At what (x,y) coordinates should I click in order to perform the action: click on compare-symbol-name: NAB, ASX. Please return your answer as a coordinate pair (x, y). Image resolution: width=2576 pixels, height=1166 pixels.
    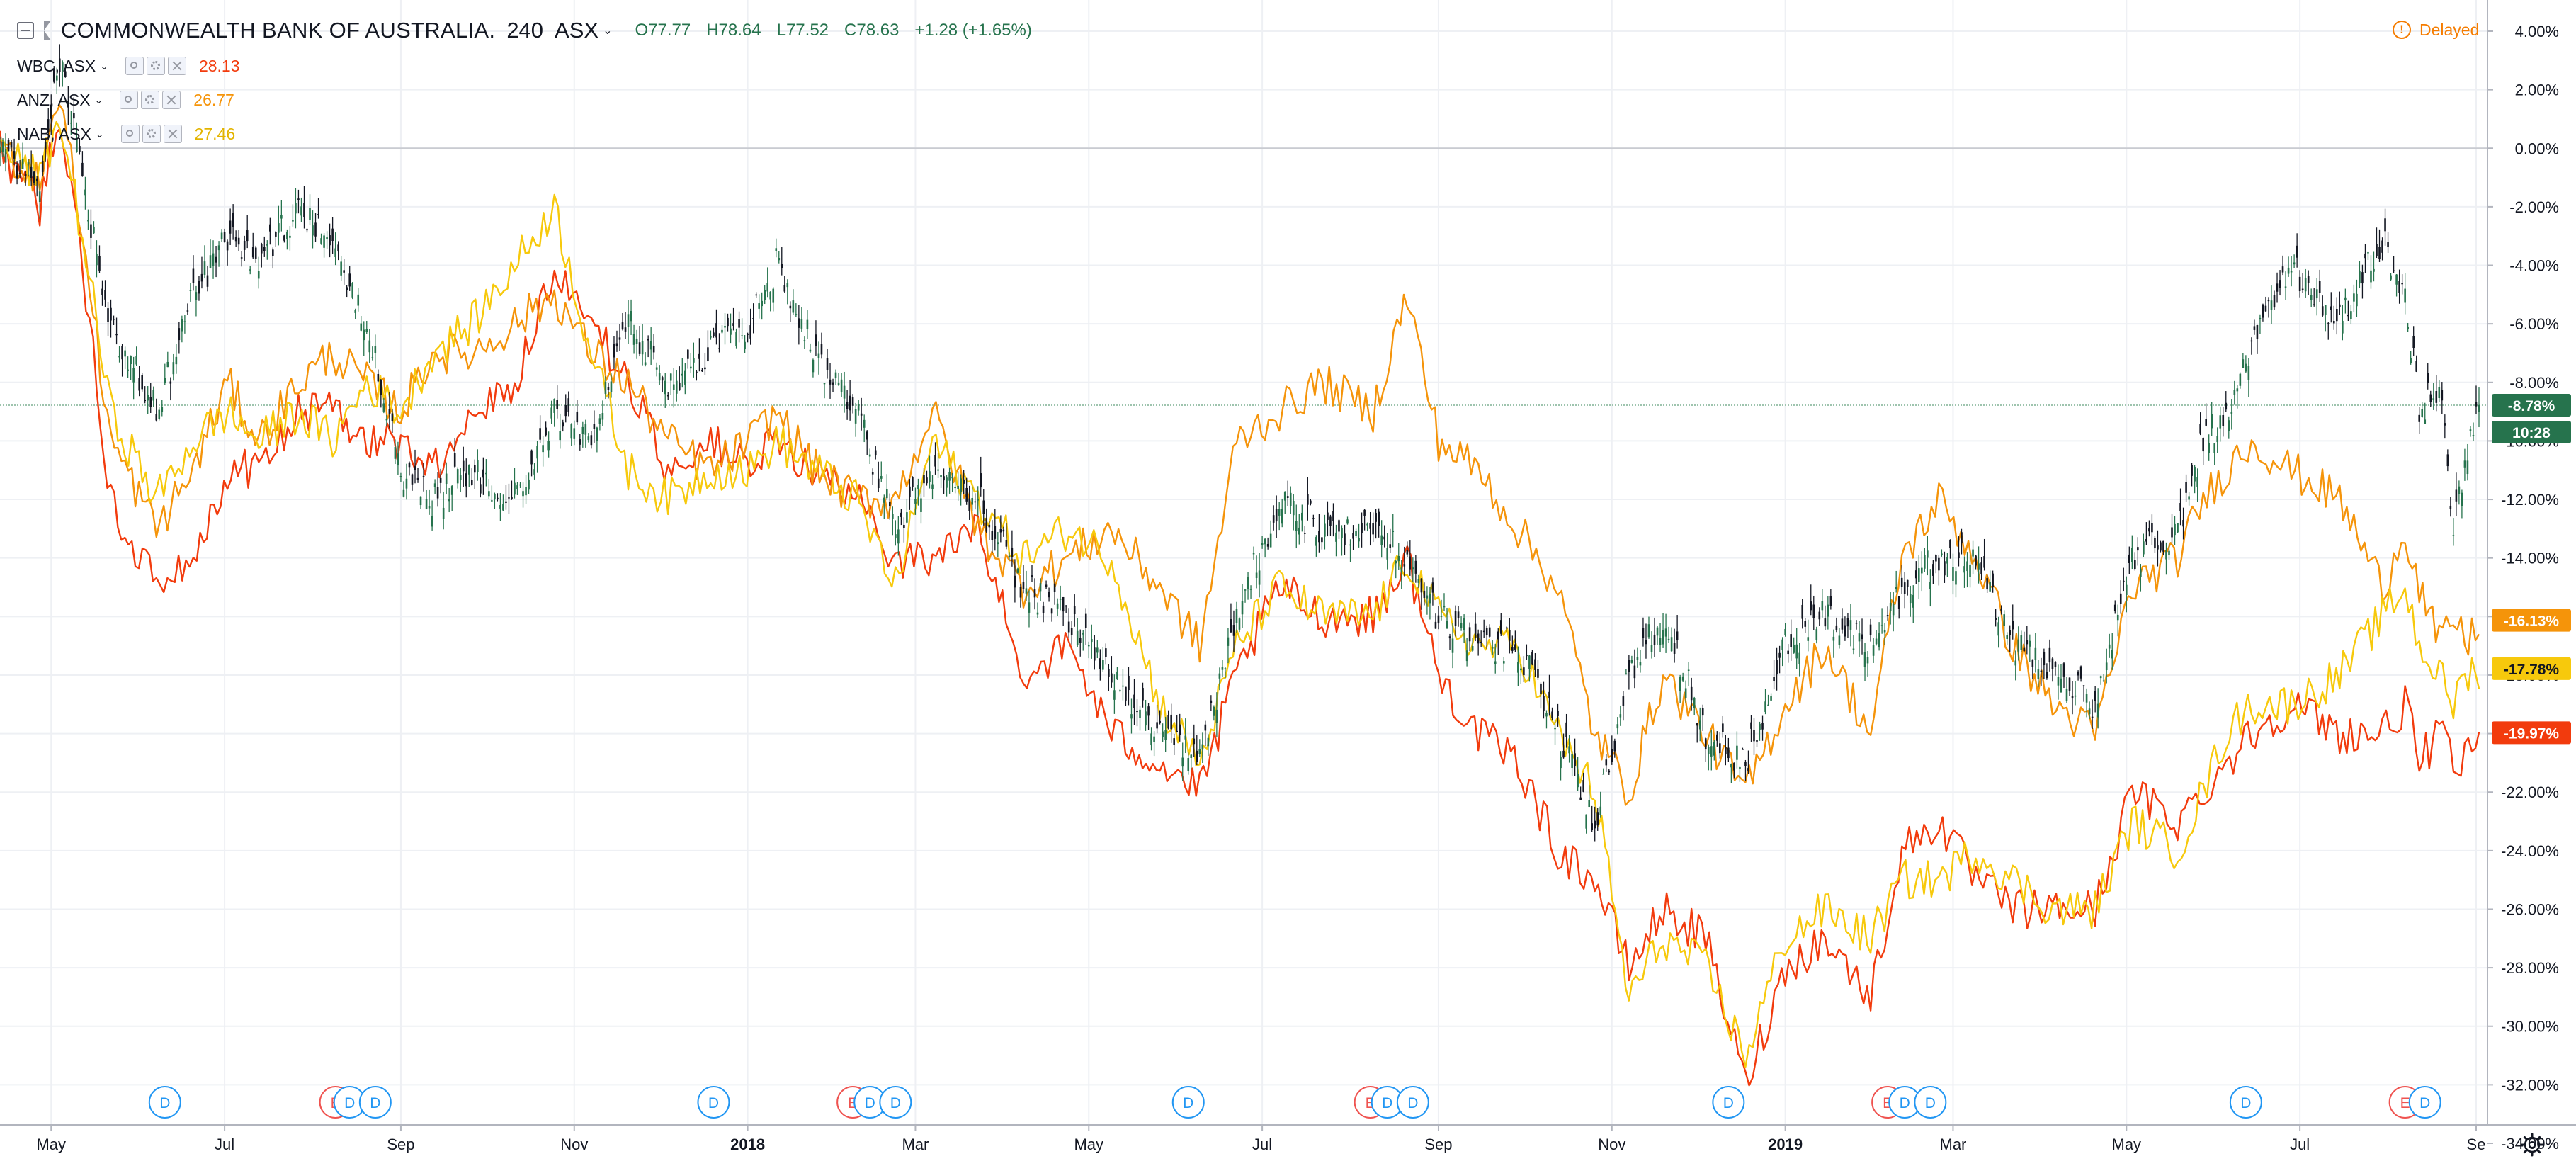
    Looking at the image, I should click on (54, 133).